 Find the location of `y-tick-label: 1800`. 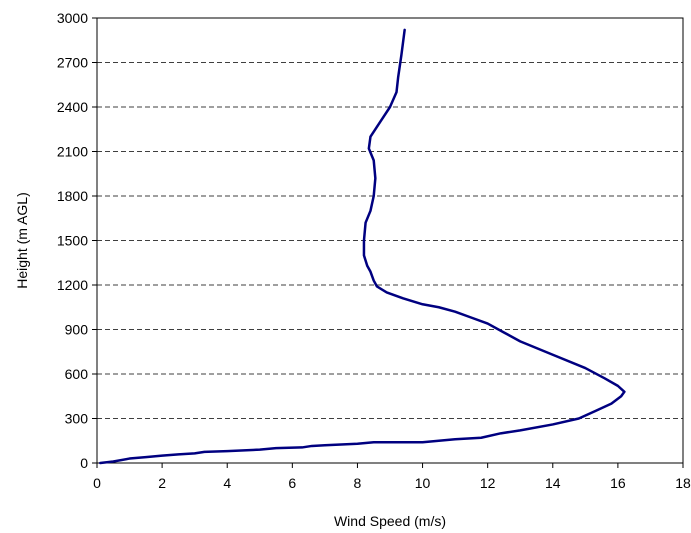

y-tick-label: 1800 is located at coordinates (72, 196).